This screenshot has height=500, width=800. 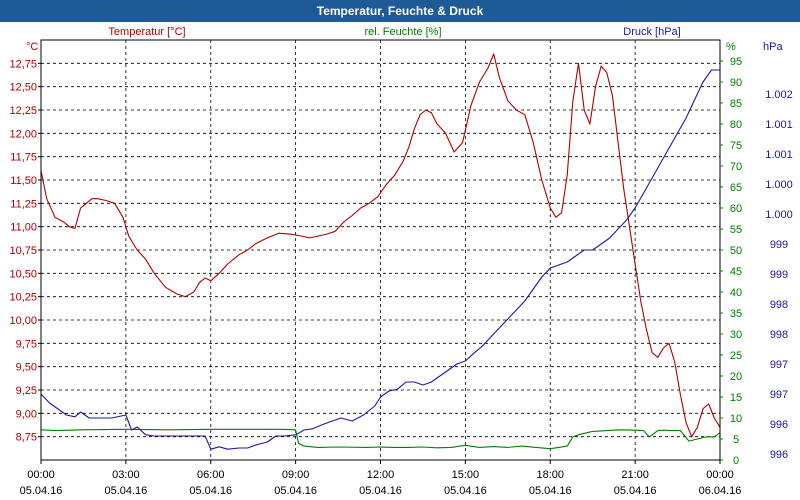 I want to click on date-tick-label: 06.04.16, so click(x=720, y=491).